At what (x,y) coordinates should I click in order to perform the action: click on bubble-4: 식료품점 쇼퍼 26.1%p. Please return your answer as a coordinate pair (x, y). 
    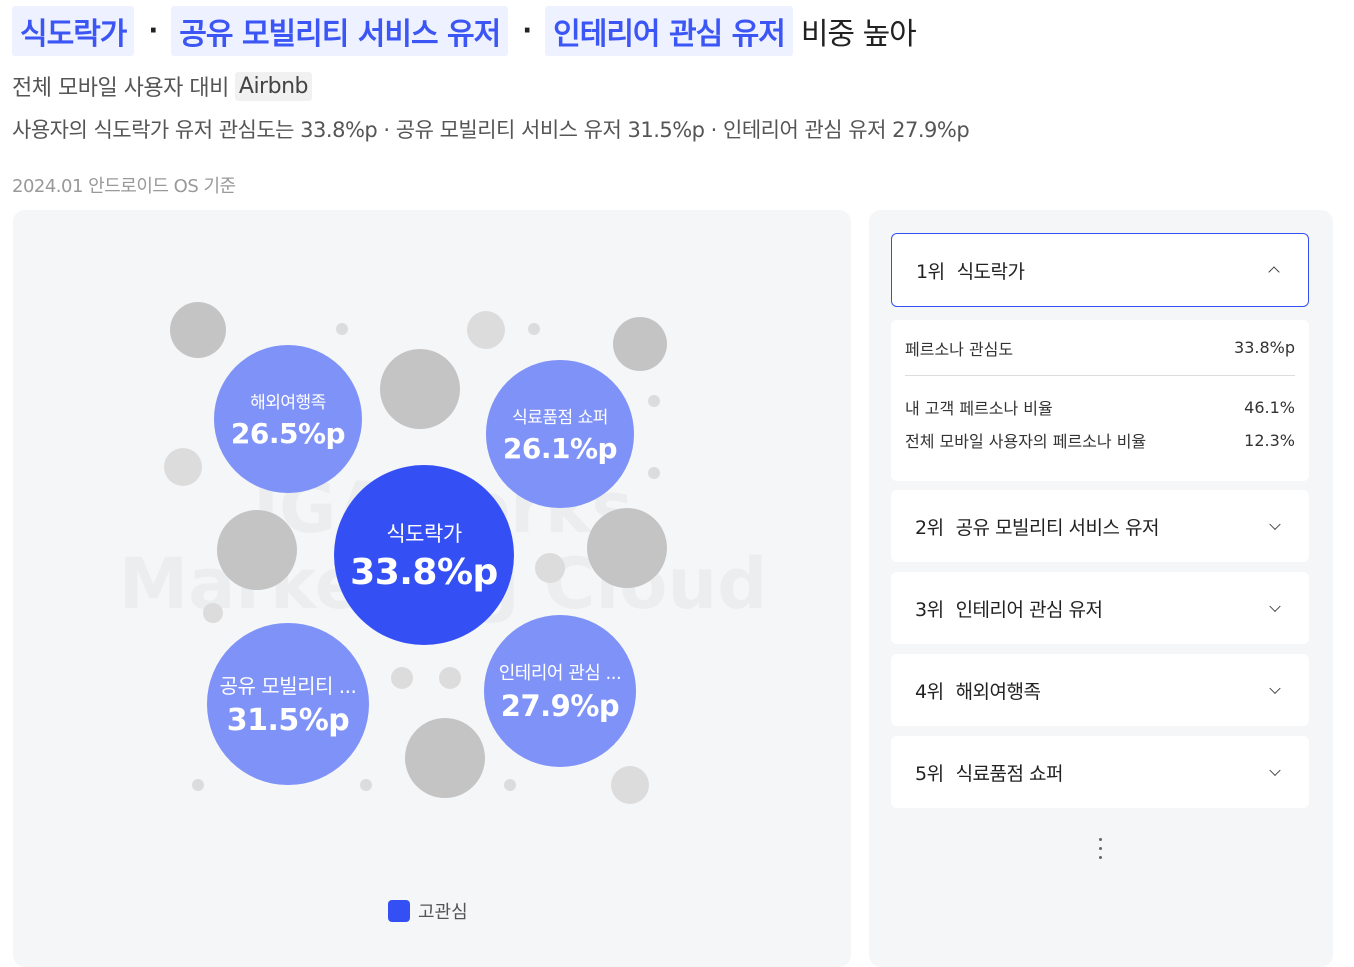
    Looking at the image, I should click on (560, 434).